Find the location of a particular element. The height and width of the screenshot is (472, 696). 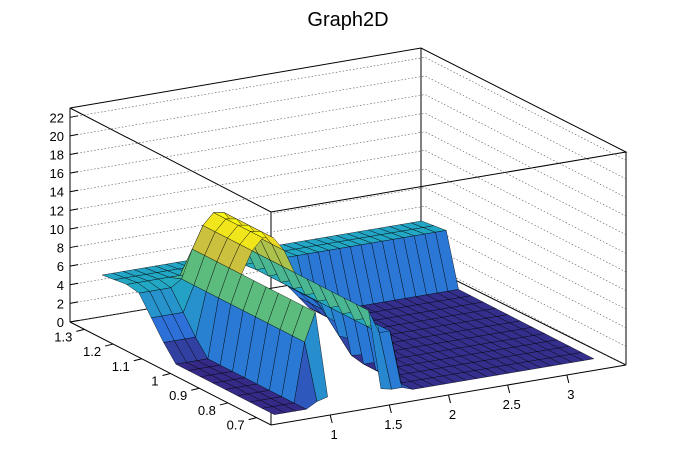

z-tick-label: 0 is located at coordinates (60, 322).